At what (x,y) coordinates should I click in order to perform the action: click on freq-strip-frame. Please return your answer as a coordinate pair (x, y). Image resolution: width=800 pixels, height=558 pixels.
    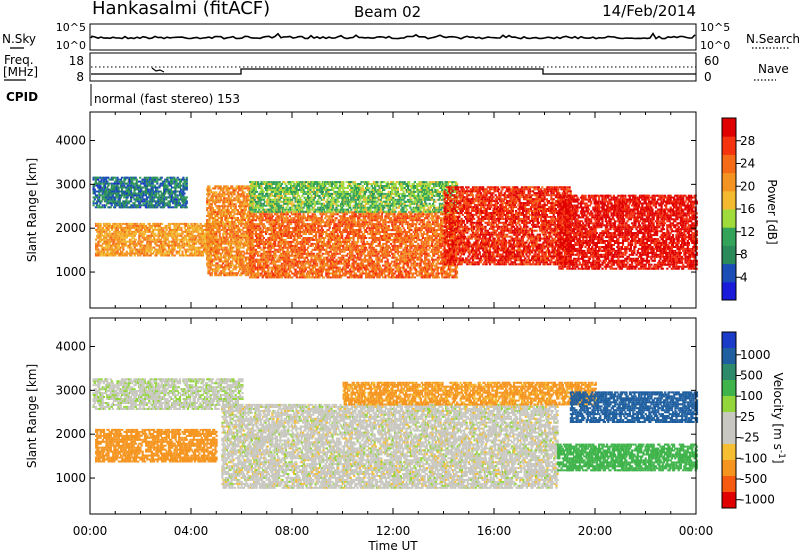
    Looking at the image, I should click on (393, 67).